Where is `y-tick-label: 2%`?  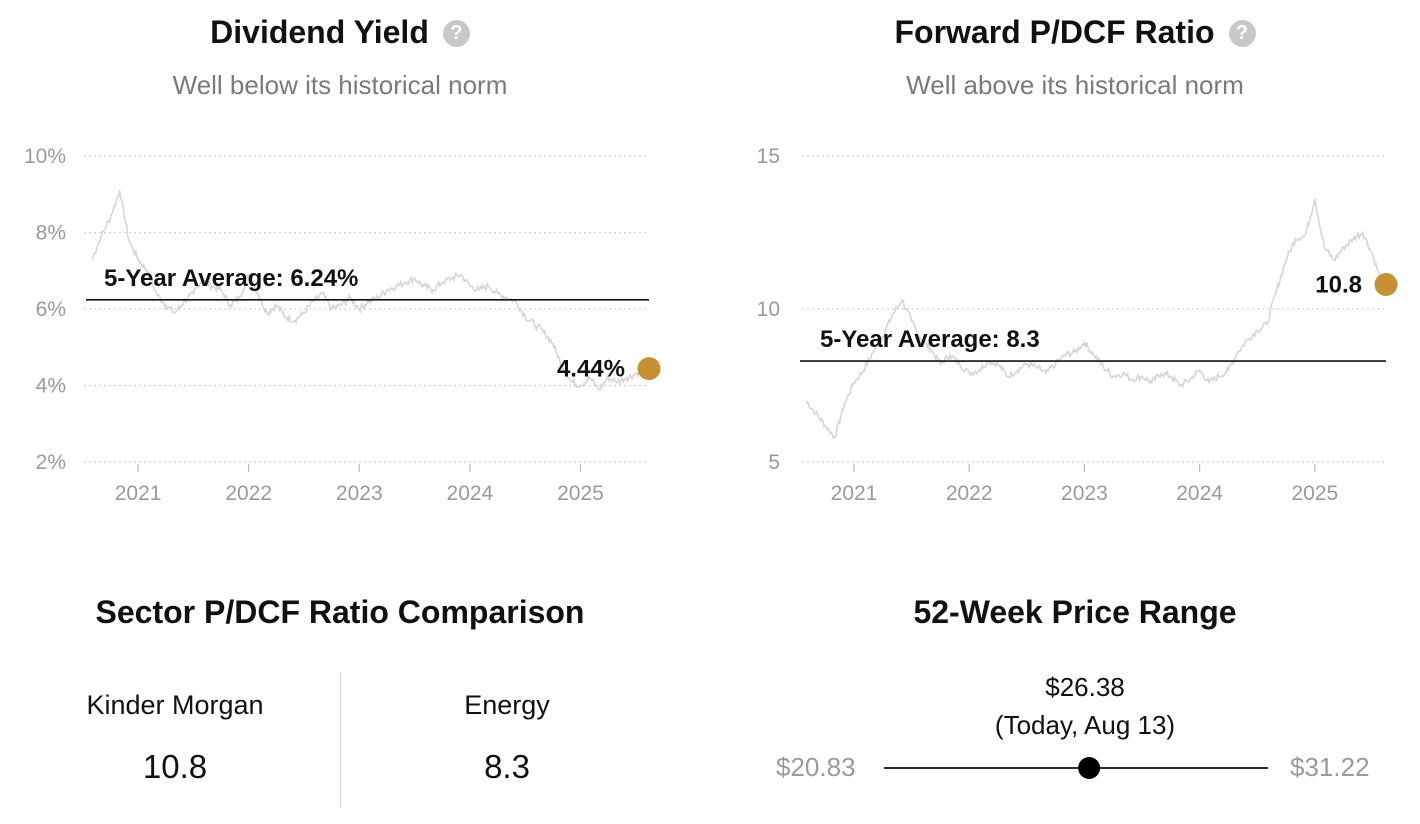
y-tick-label: 2% is located at coordinates (51, 462).